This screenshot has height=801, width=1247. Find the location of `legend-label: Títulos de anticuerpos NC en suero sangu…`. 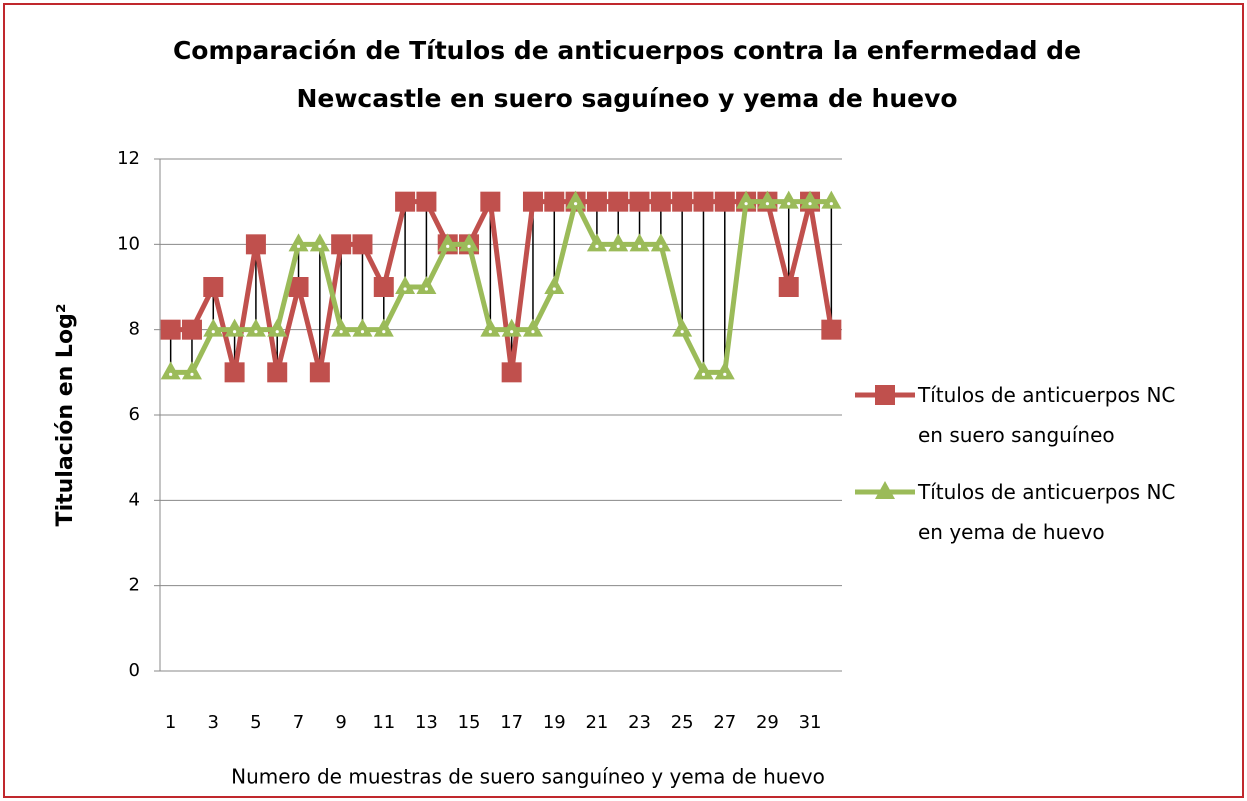

legend-label: Títulos de anticuerpos NC en suero sangu… is located at coordinates (1047, 415).